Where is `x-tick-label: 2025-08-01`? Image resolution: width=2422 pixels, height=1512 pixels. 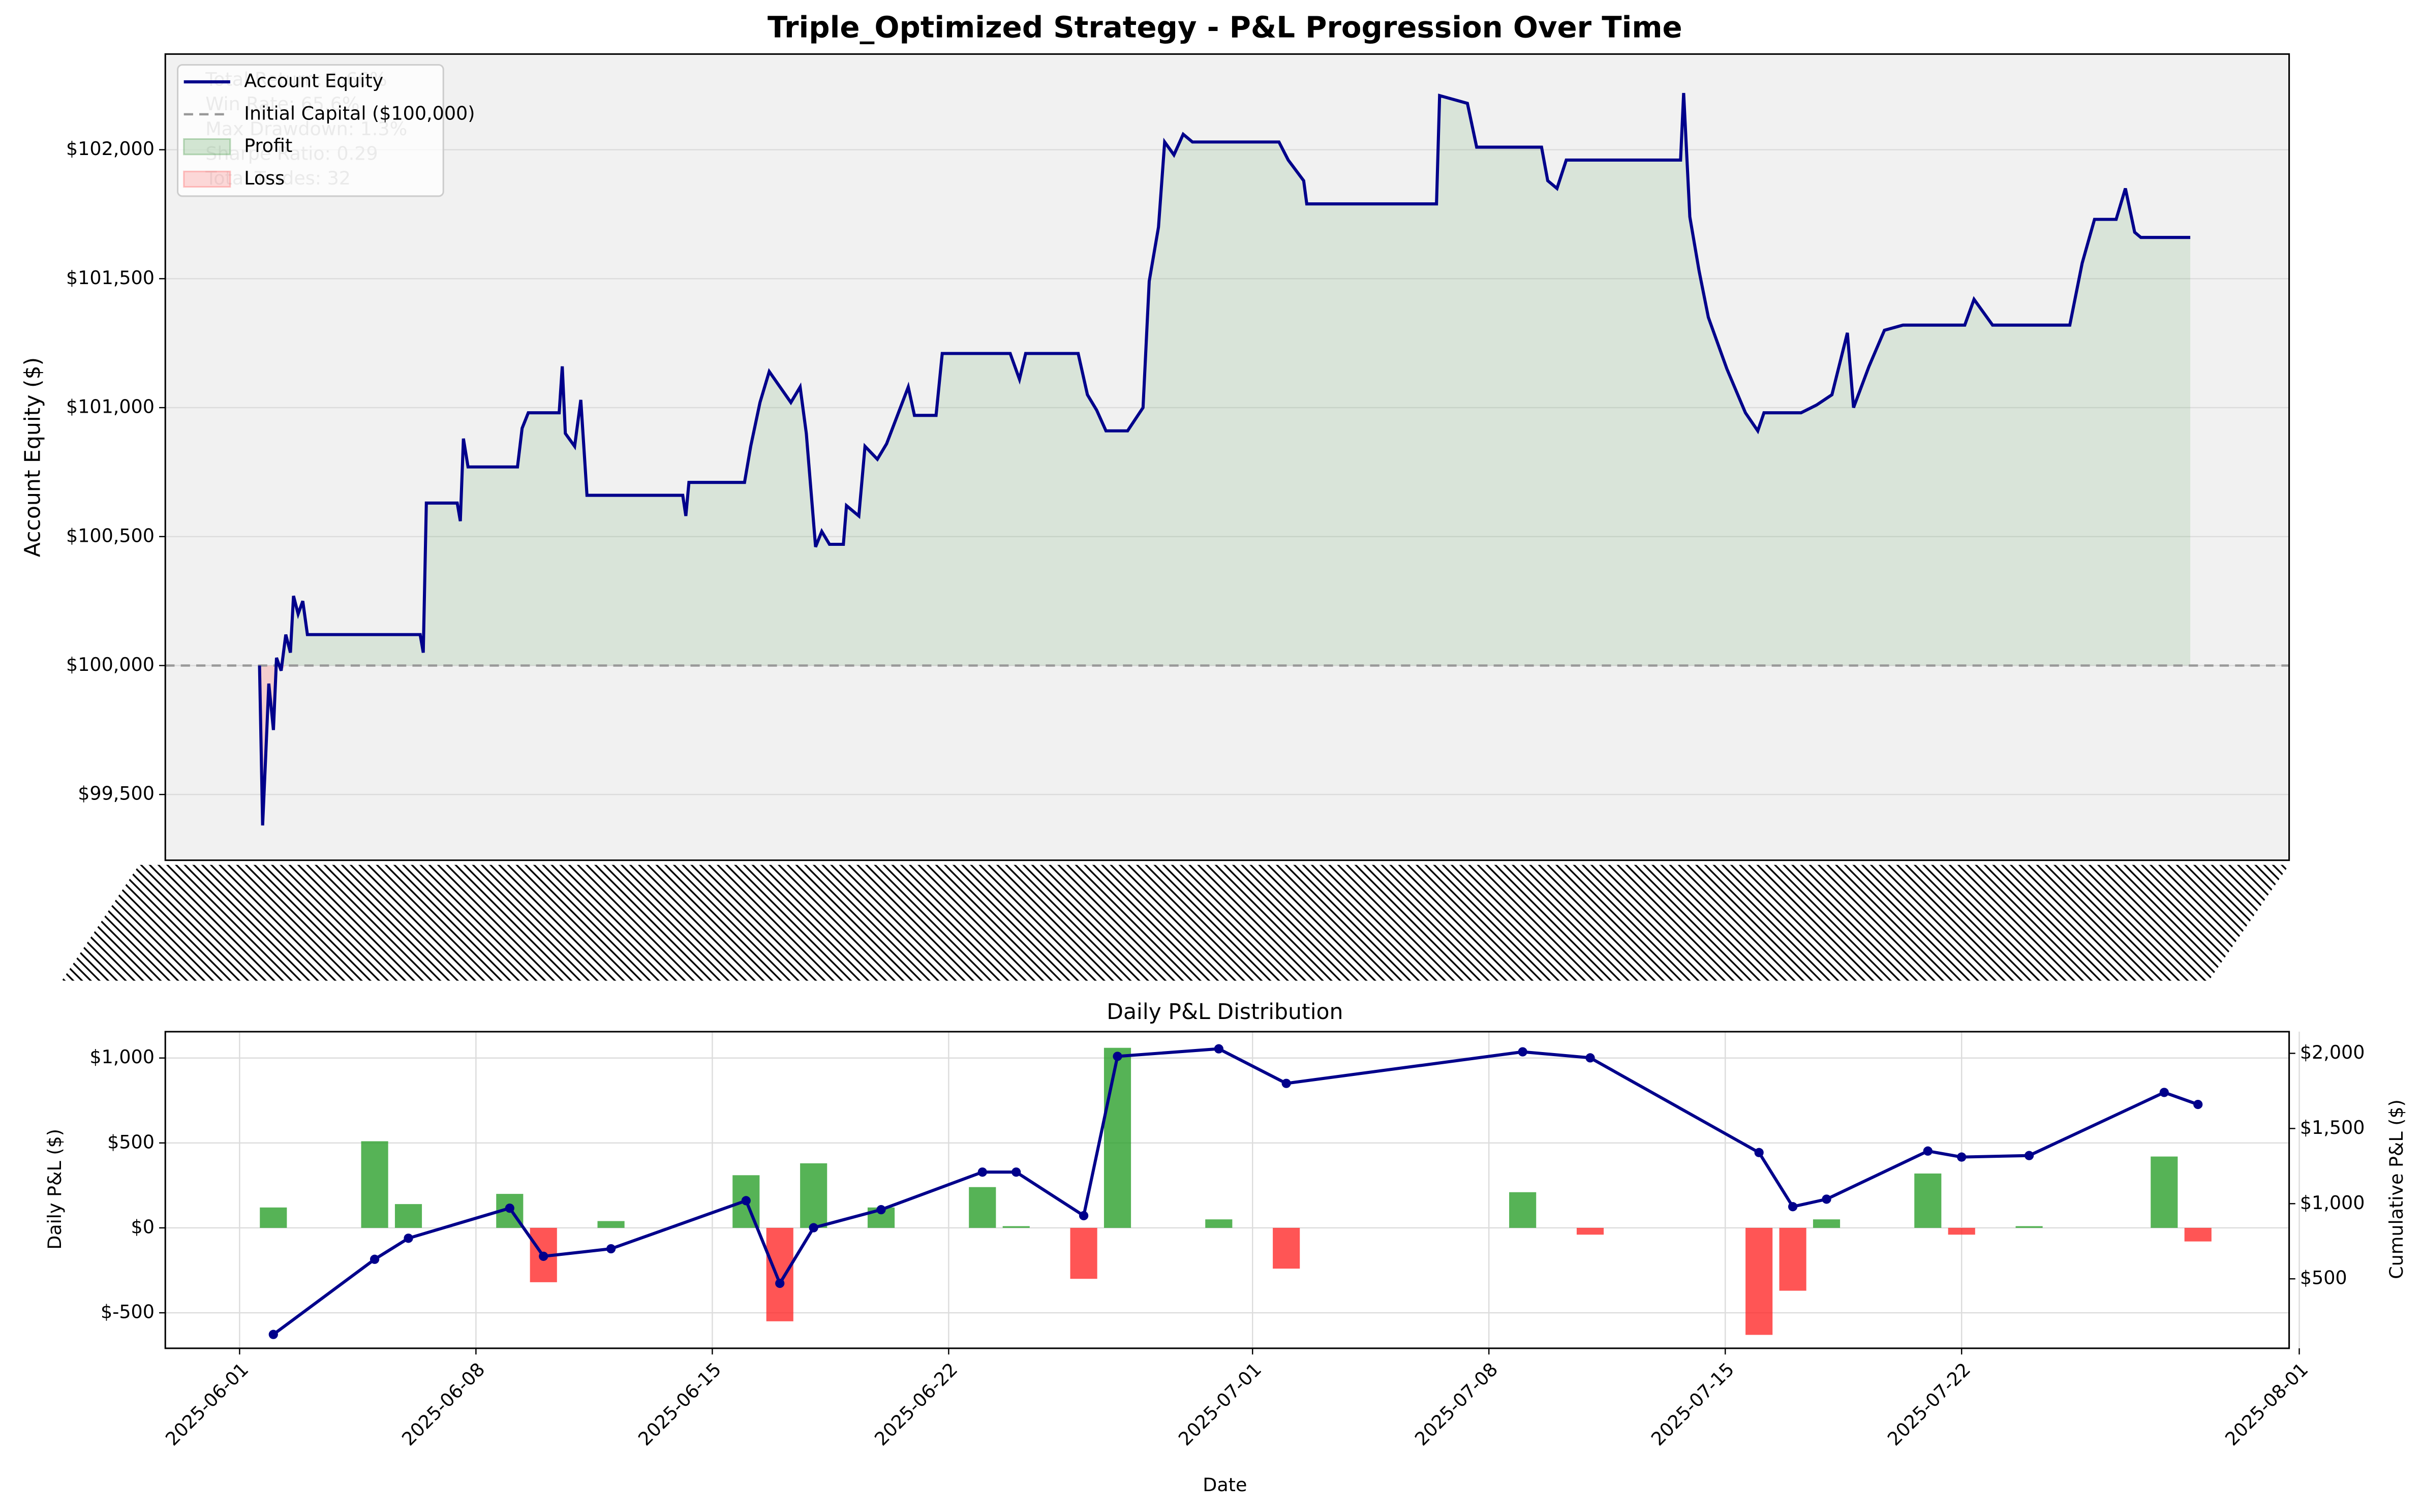 x-tick-label: 2025-08-01 is located at coordinates (2266, 1404).